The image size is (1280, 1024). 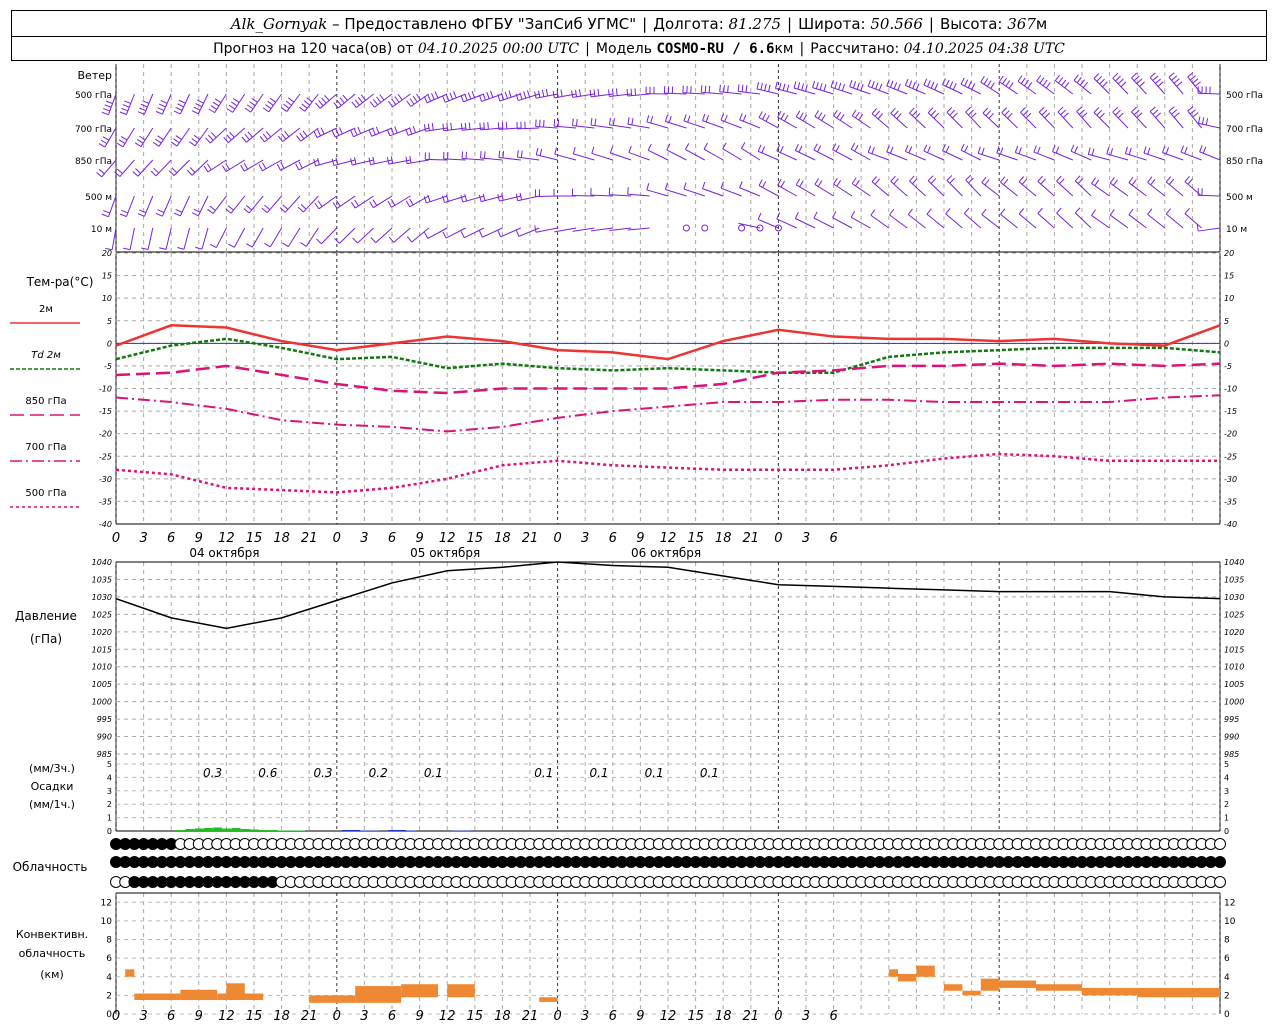 What do you see at coordinates (102, 579) in the screenshot?
I see `press-ytick-left: 1035` at bounding box center [102, 579].